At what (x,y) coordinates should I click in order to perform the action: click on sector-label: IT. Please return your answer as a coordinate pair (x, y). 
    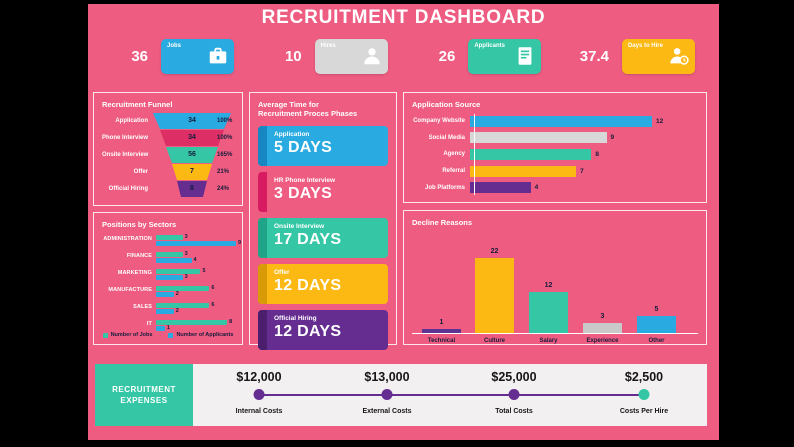
    Looking at the image, I should click on (149, 324).